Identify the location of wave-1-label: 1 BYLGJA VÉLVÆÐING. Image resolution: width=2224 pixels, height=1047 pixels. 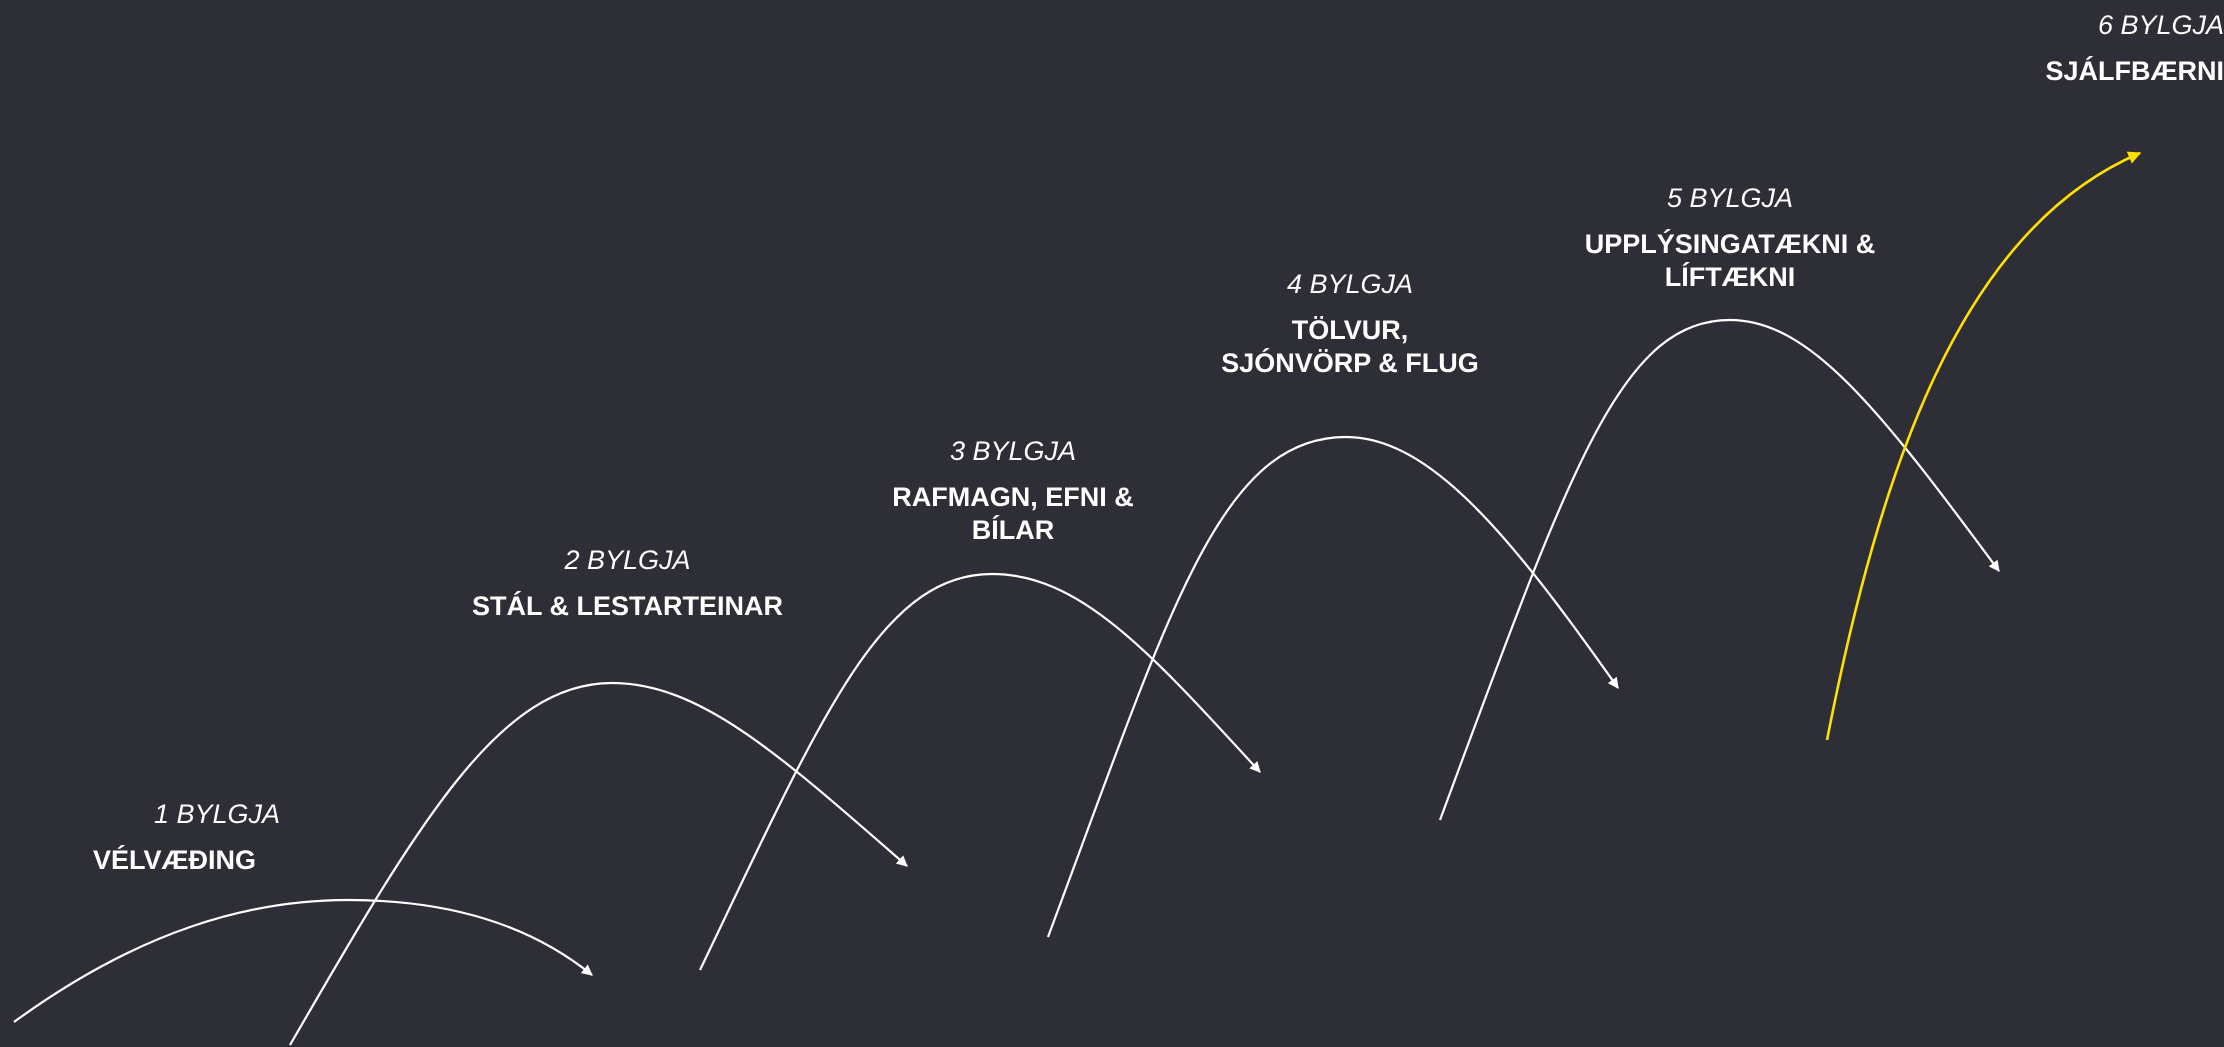
(215, 837).